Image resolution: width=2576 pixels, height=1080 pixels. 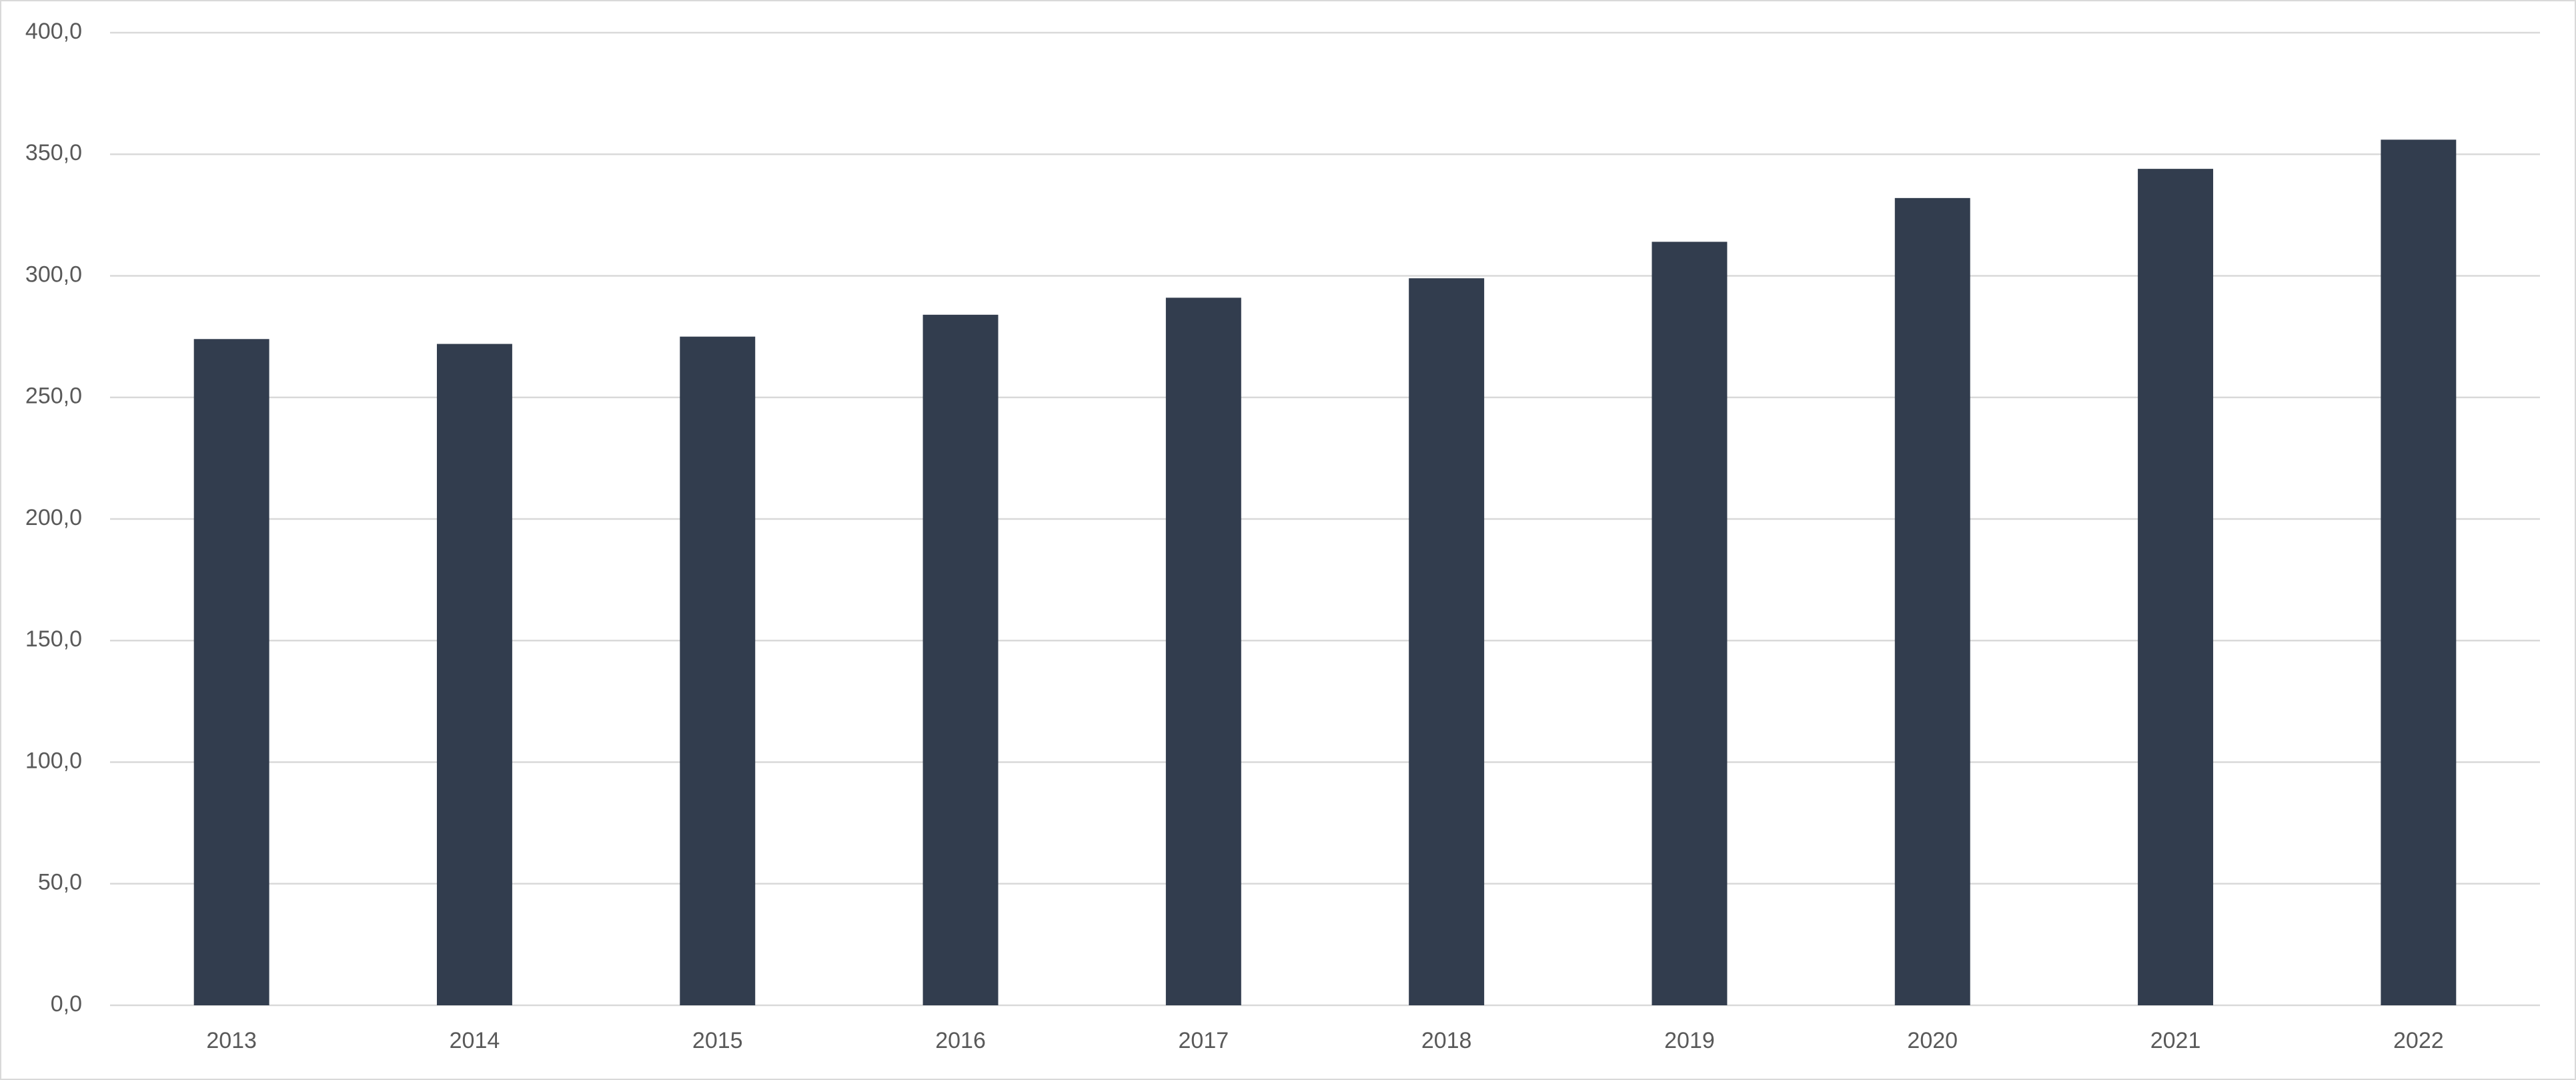 I want to click on x-tick-label: 2018, so click(x=1447, y=1040).